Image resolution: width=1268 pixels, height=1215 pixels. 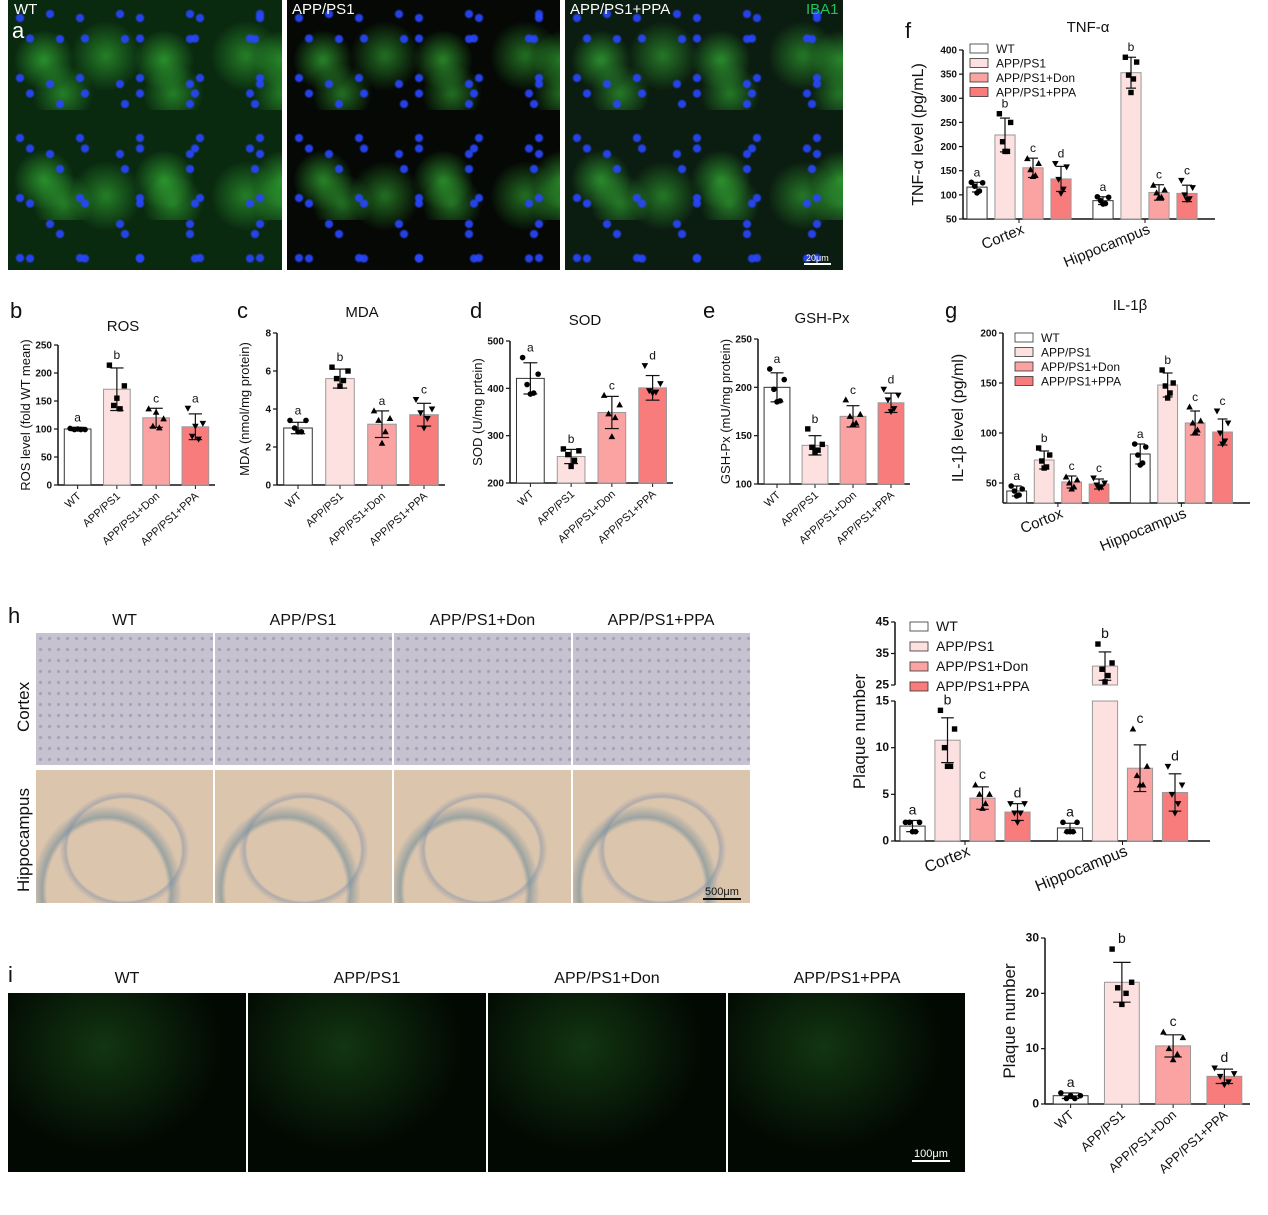 What do you see at coordinates (1033, 938) in the screenshot?
I see `y-tick-label: 30` at bounding box center [1033, 938].